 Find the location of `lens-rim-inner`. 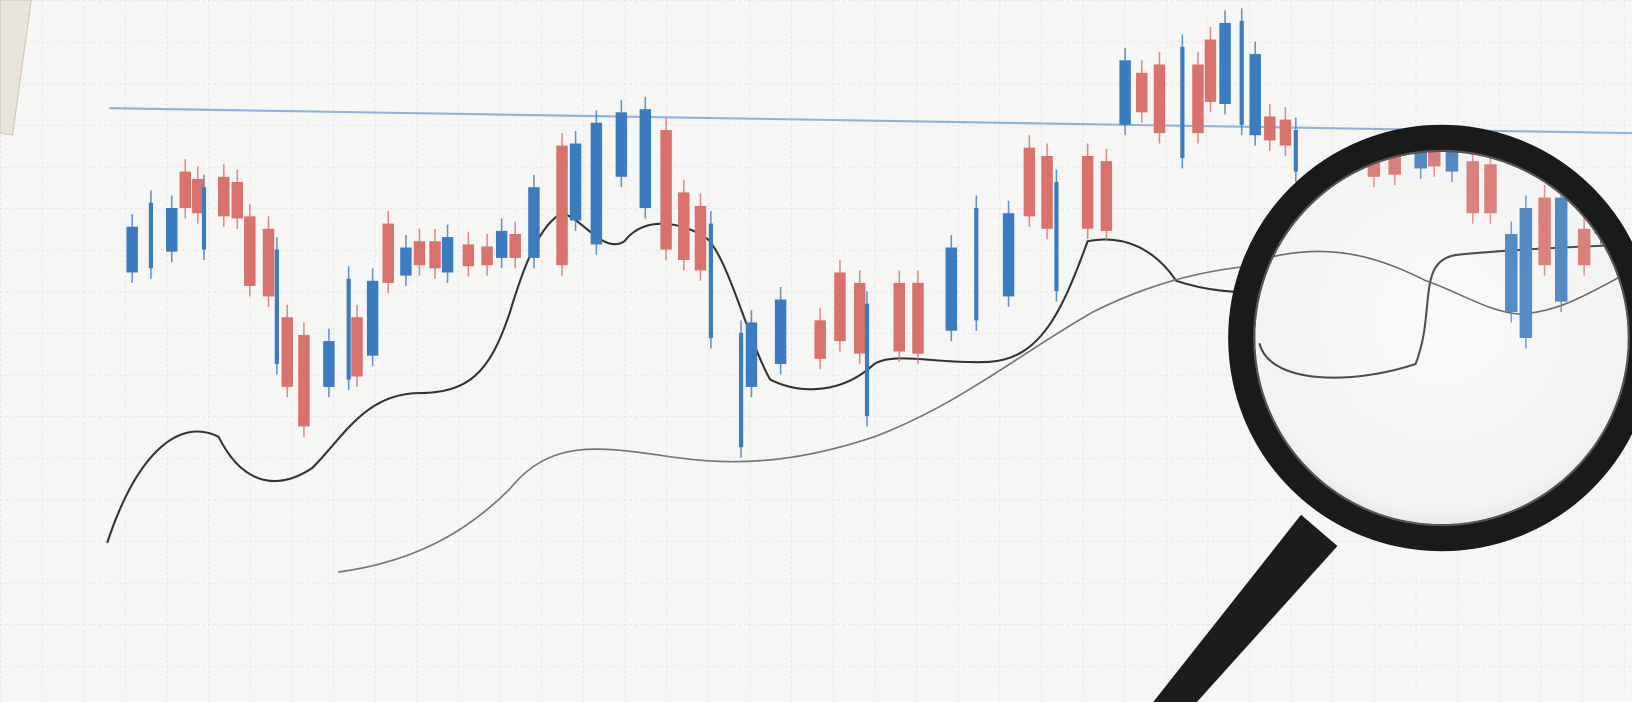

lens-rim-inner is located at coordinates (1441, 338).